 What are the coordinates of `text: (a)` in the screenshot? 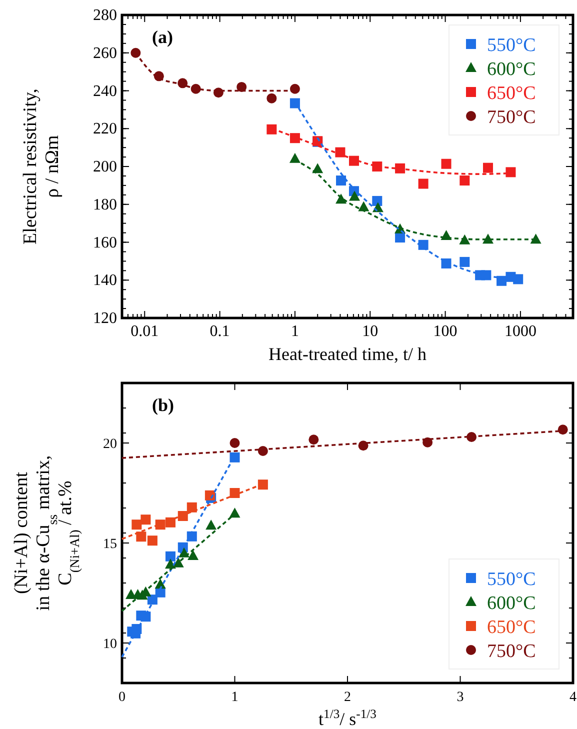 It's located at (162, 37).